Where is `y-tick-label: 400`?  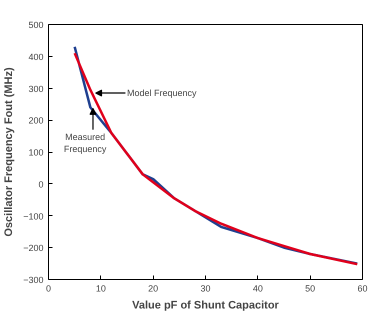 y-tick-label: 400 is located at coordinates (36, 57).